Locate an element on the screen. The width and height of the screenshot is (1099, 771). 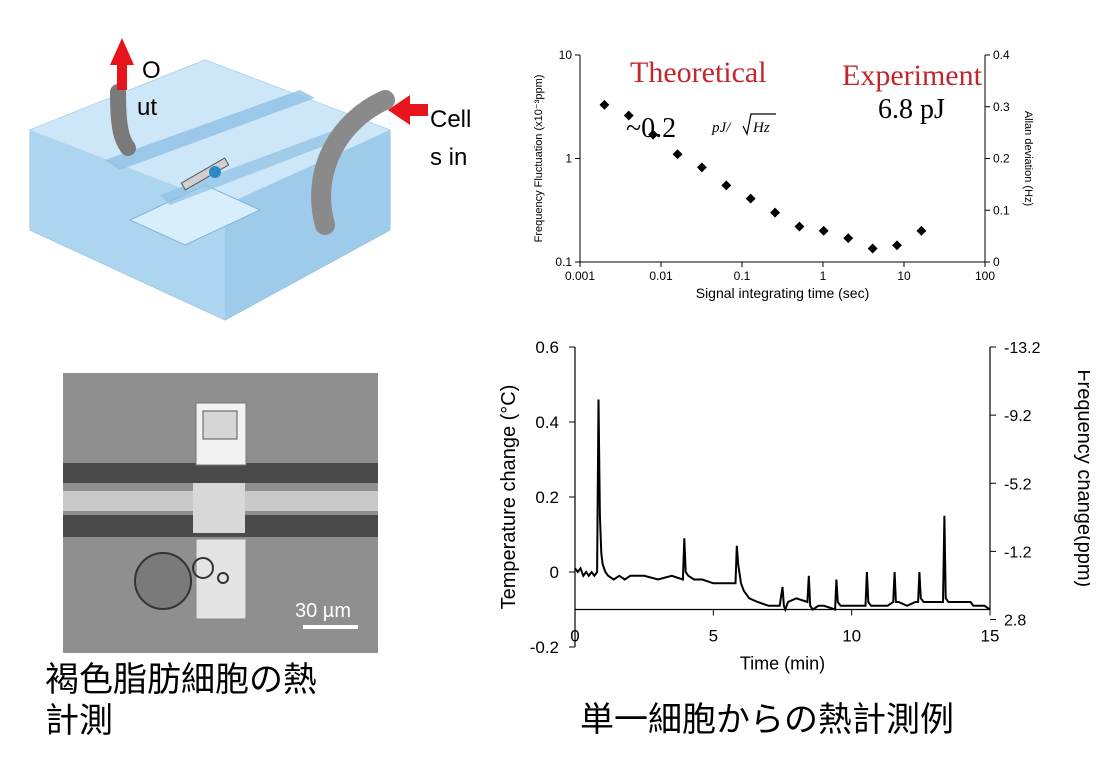
y-tick-label: 0.4 is located at coordinates (547, 422).